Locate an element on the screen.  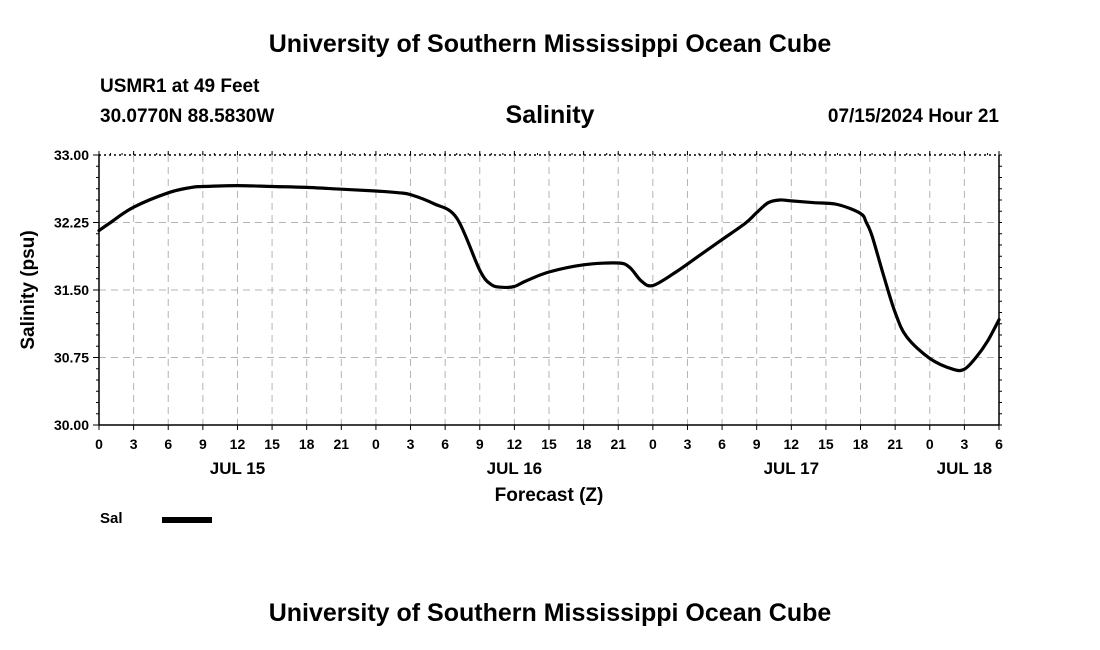
date-label: JUL 18 is located at coordinates (964, 468).